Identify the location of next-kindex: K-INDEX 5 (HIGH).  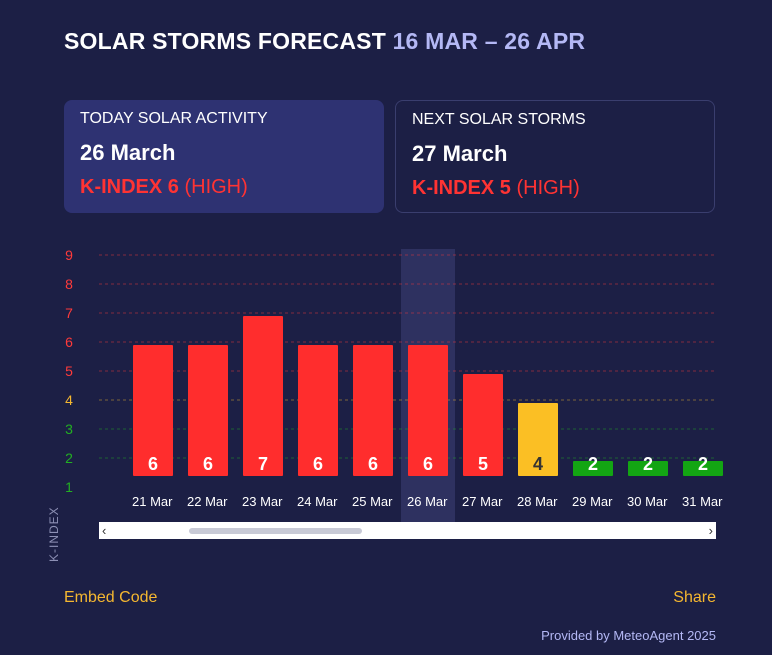
(555, 188).